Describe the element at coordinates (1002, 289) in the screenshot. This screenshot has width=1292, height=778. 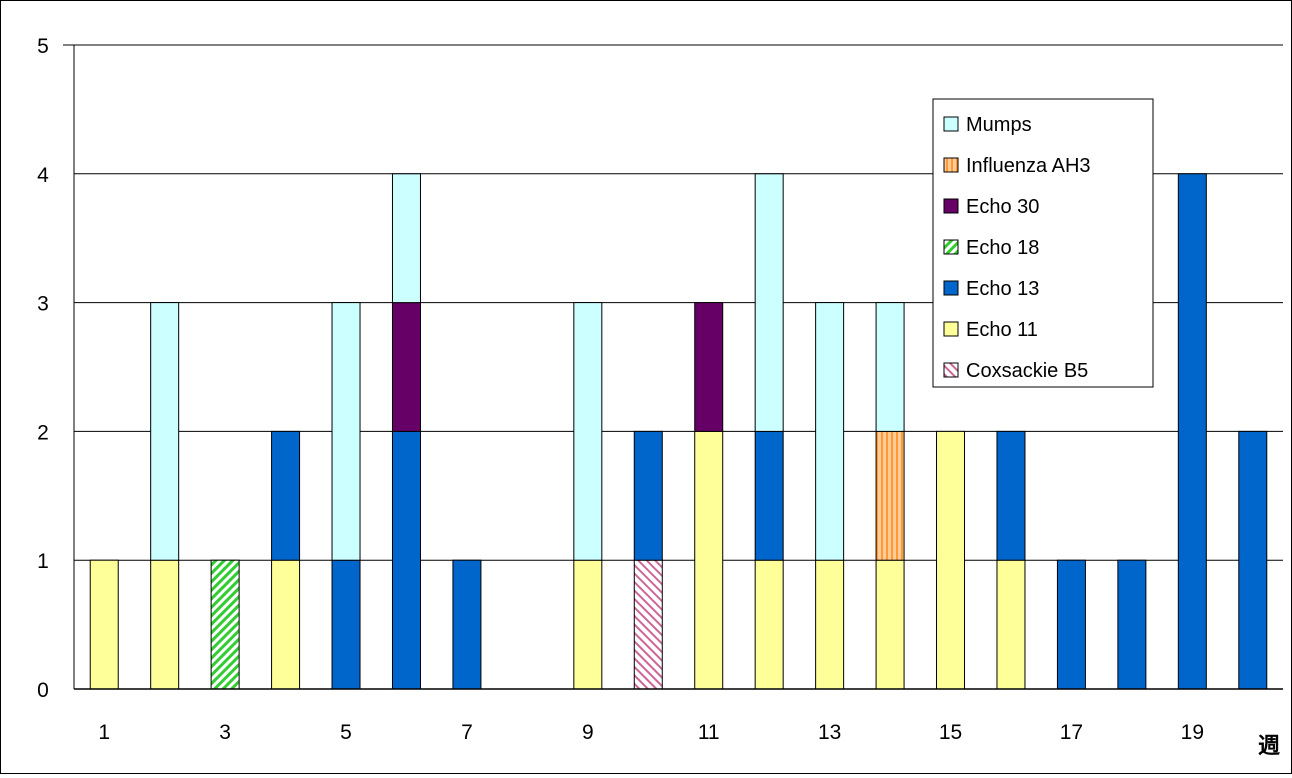
I see `legend-label: Echo 13` at that location.